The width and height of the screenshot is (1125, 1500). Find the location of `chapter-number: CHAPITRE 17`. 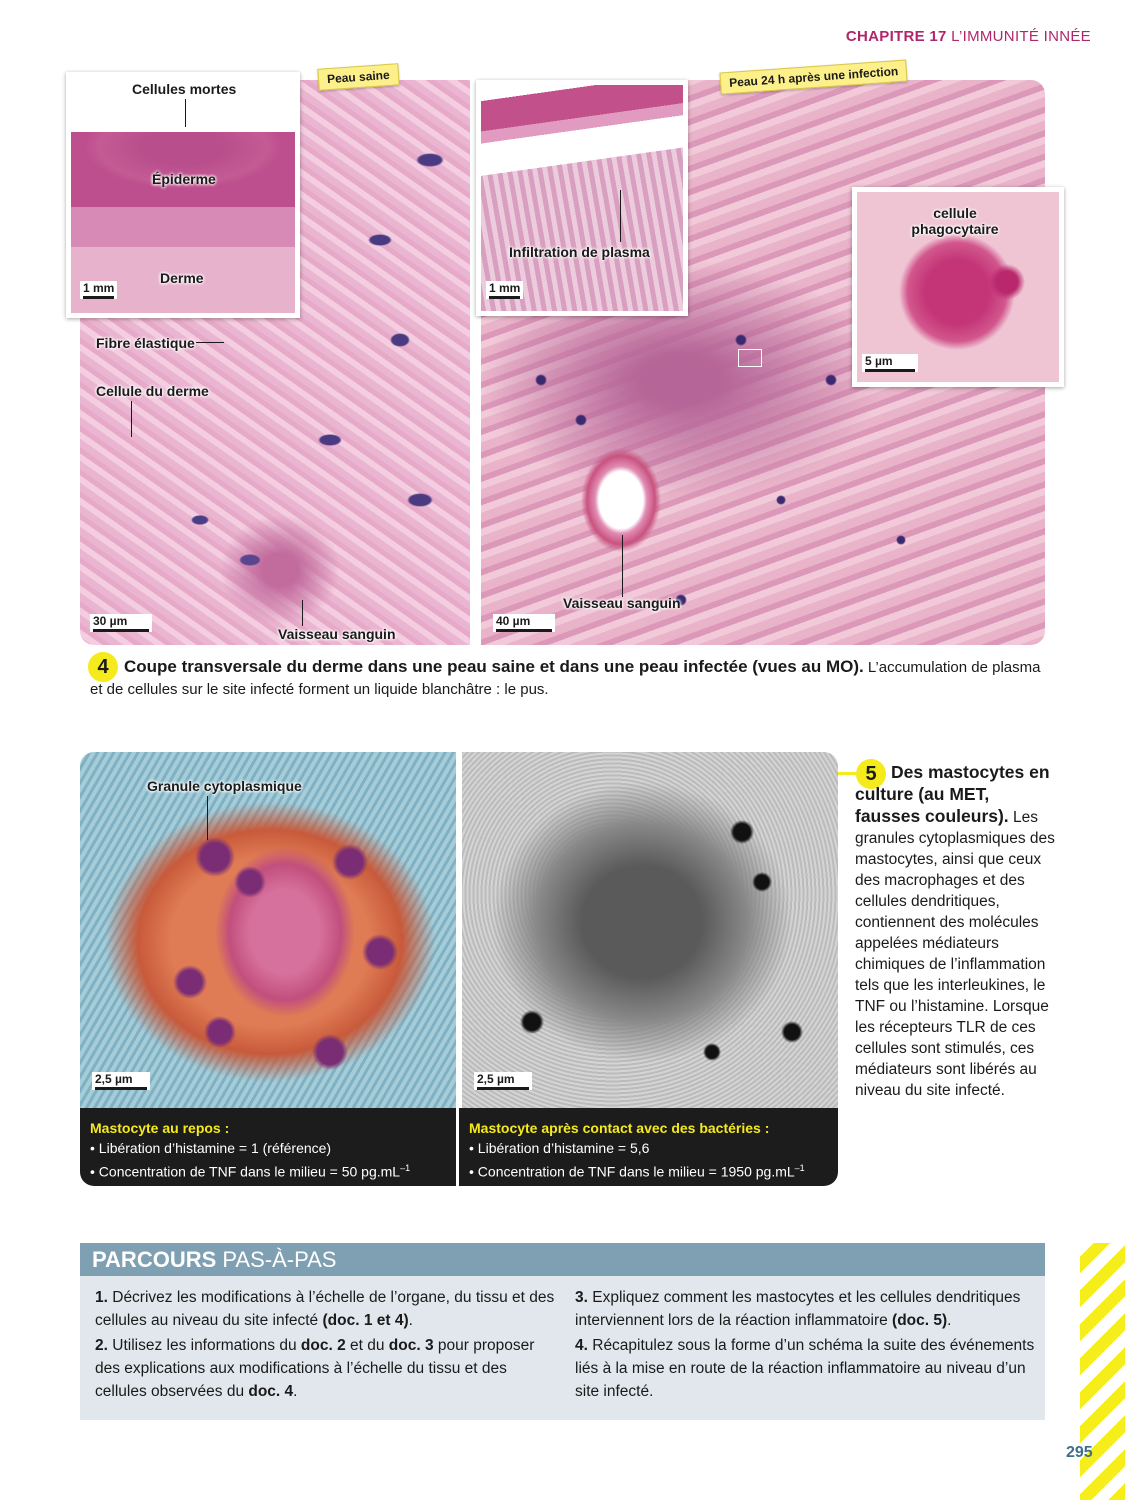

chapter-number: CHAPITRE 17 is located at coordinates (896, 36).